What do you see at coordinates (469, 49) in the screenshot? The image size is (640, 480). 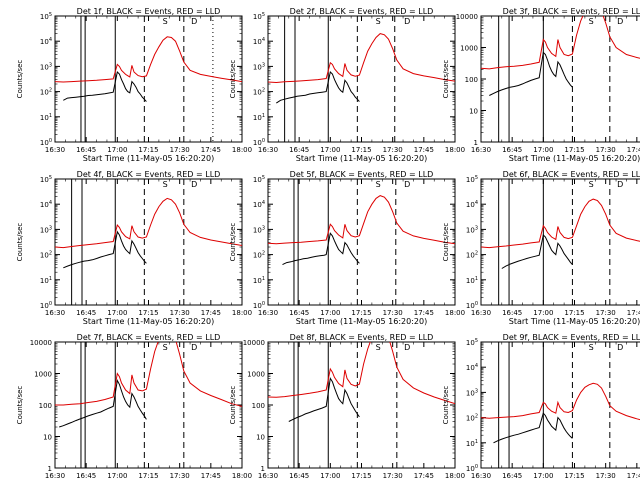 I see `y-tick-label: 1000` at bounding box center [469, 49].